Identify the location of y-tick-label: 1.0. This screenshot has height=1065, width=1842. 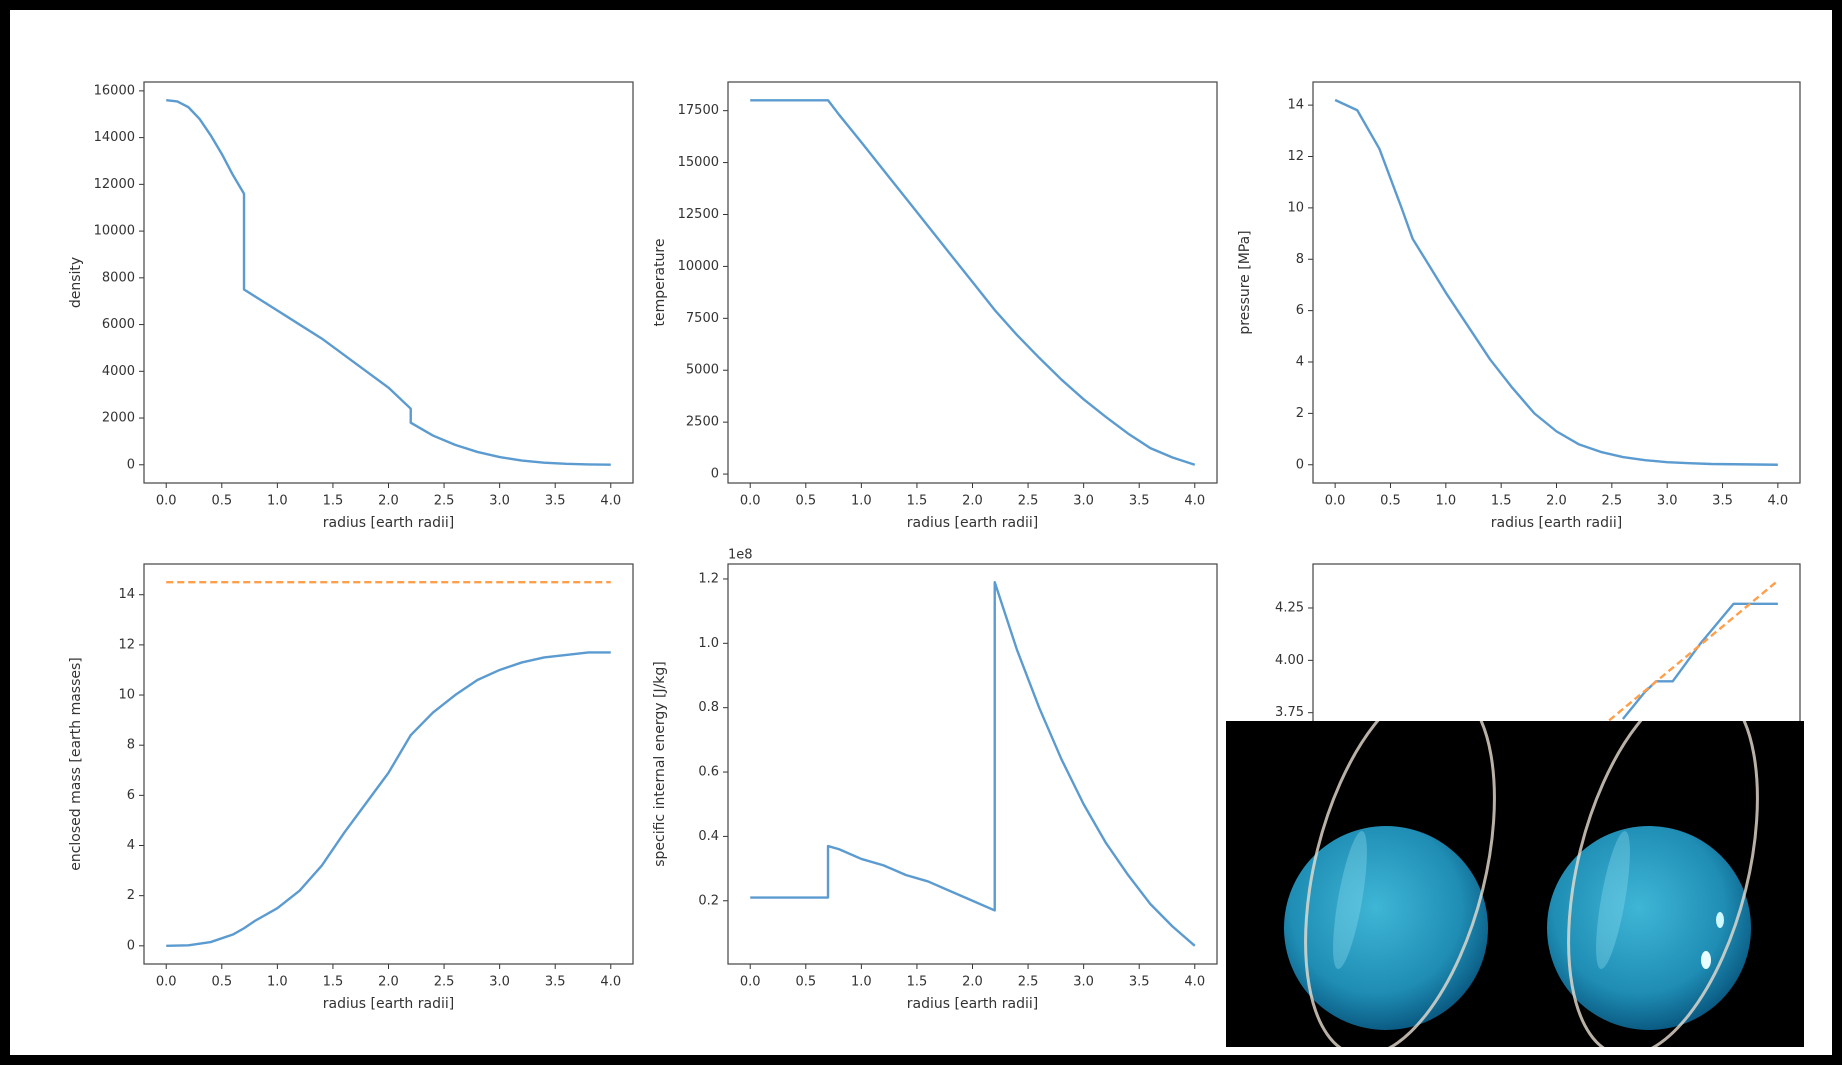
(708, 643).